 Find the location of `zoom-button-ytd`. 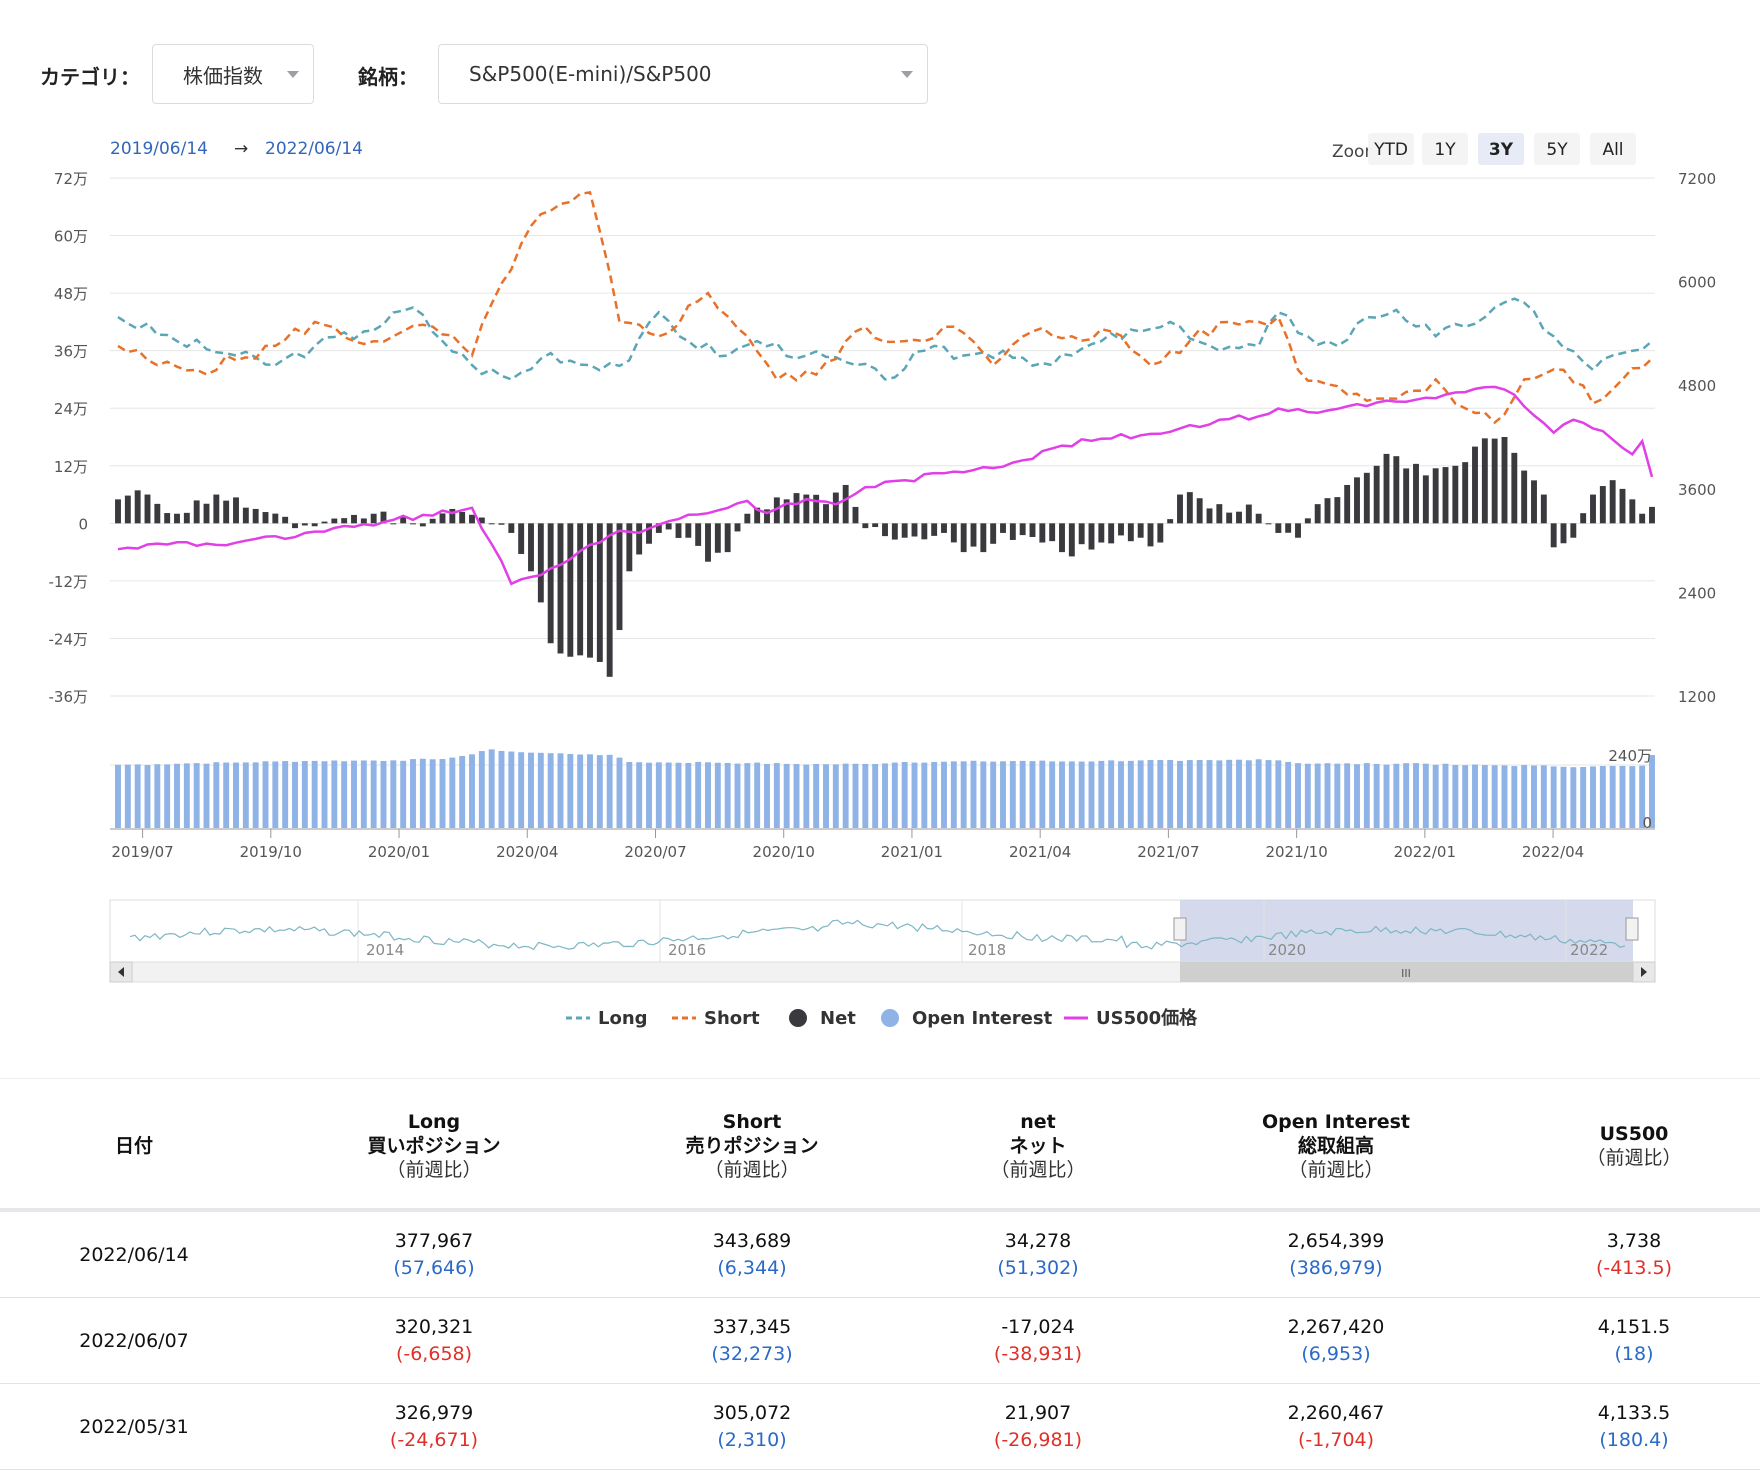

zoom-button-ytd is located at coordinates (1391, 149).